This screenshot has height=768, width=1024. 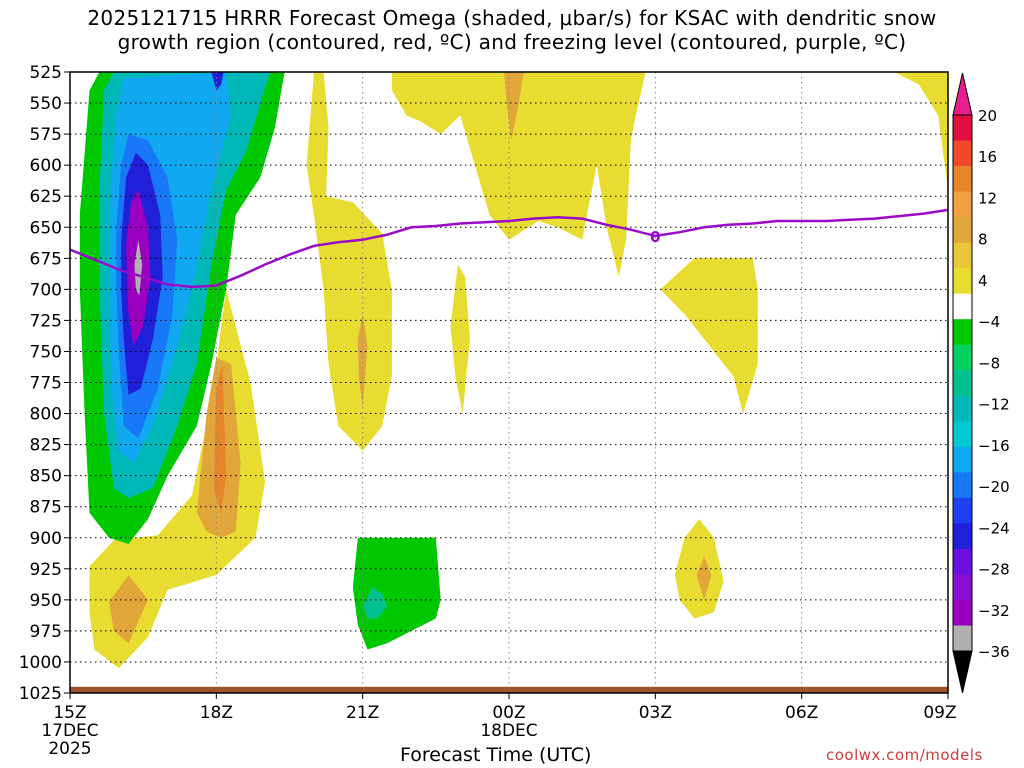 I want to click on x-tick-label-03Z: 03Z, so click(x=655, y=713).